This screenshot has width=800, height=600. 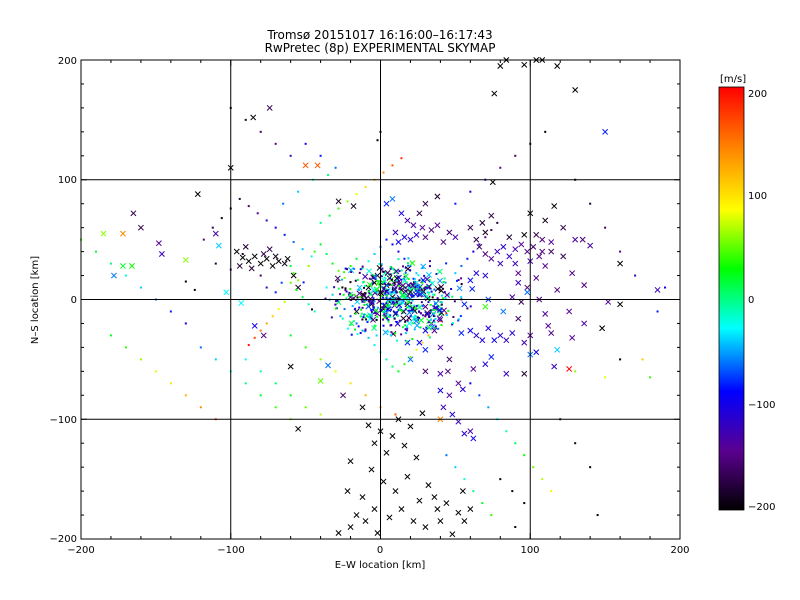 I want to click on colorbar-tick-label: 200, so click(x=757, y=94).